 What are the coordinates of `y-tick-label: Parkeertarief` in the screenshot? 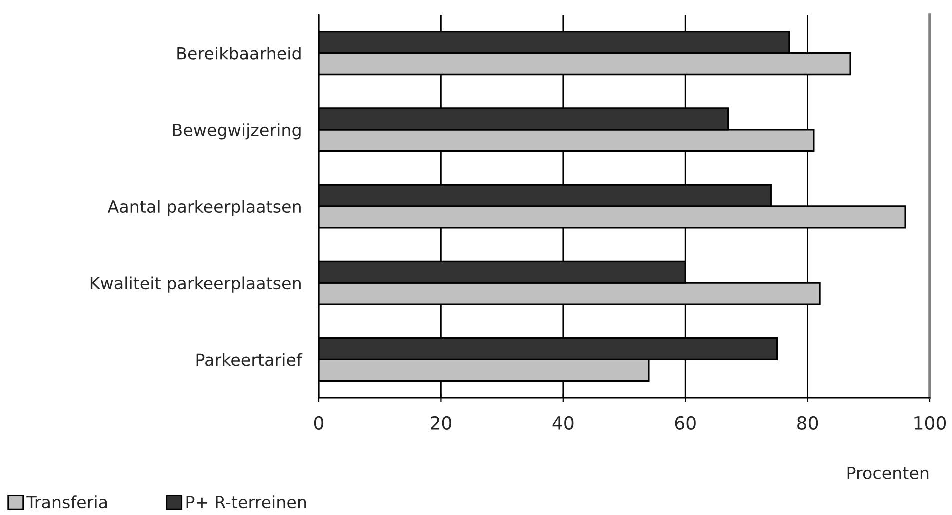 It's located at (249, 359).